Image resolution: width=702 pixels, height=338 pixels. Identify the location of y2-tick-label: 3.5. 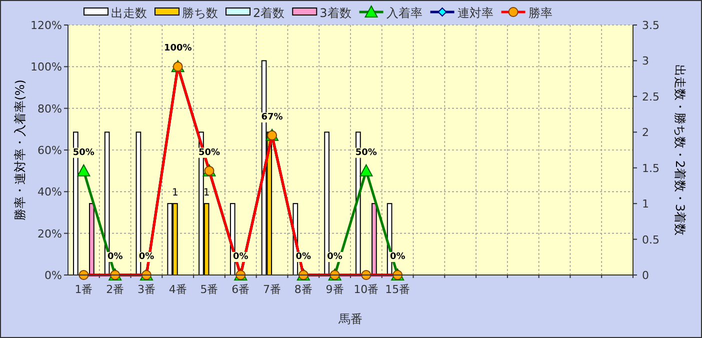
(651, 25).